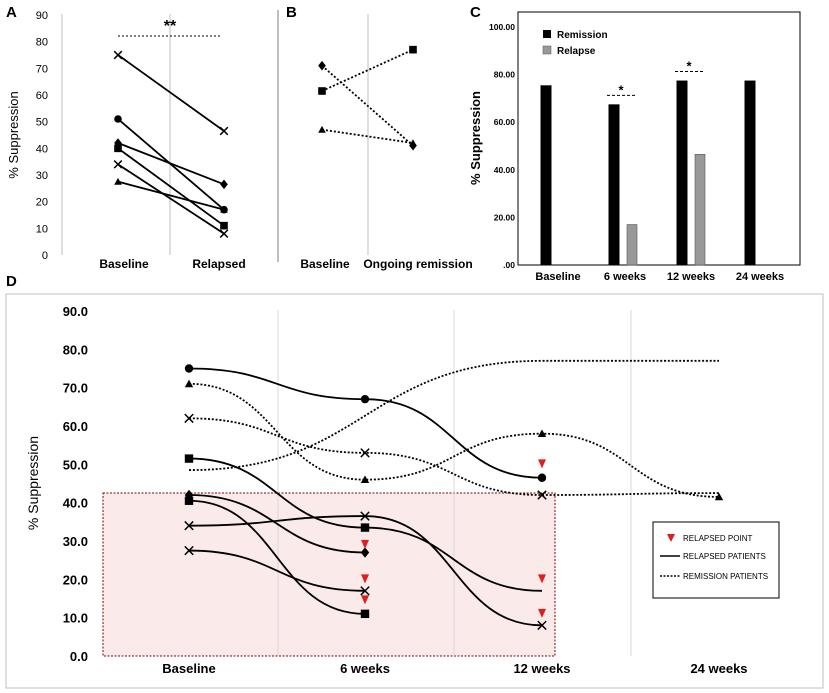  Describe the element at coordinates (11, 281) in the screenshot. I see `panel-label-d: D` at that location.